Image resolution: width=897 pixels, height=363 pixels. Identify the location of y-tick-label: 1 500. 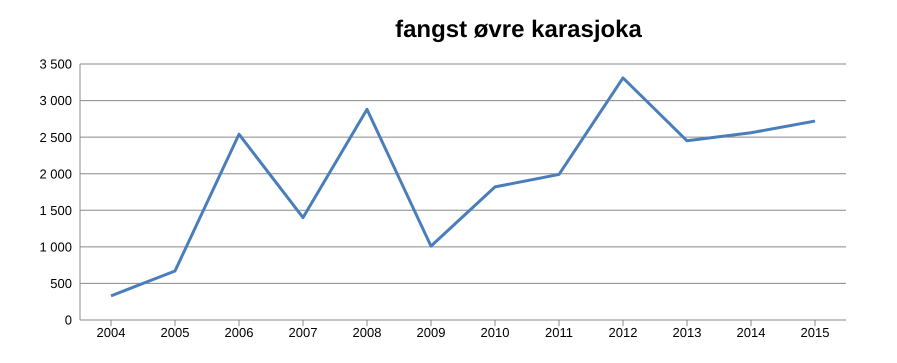
(55, 210).